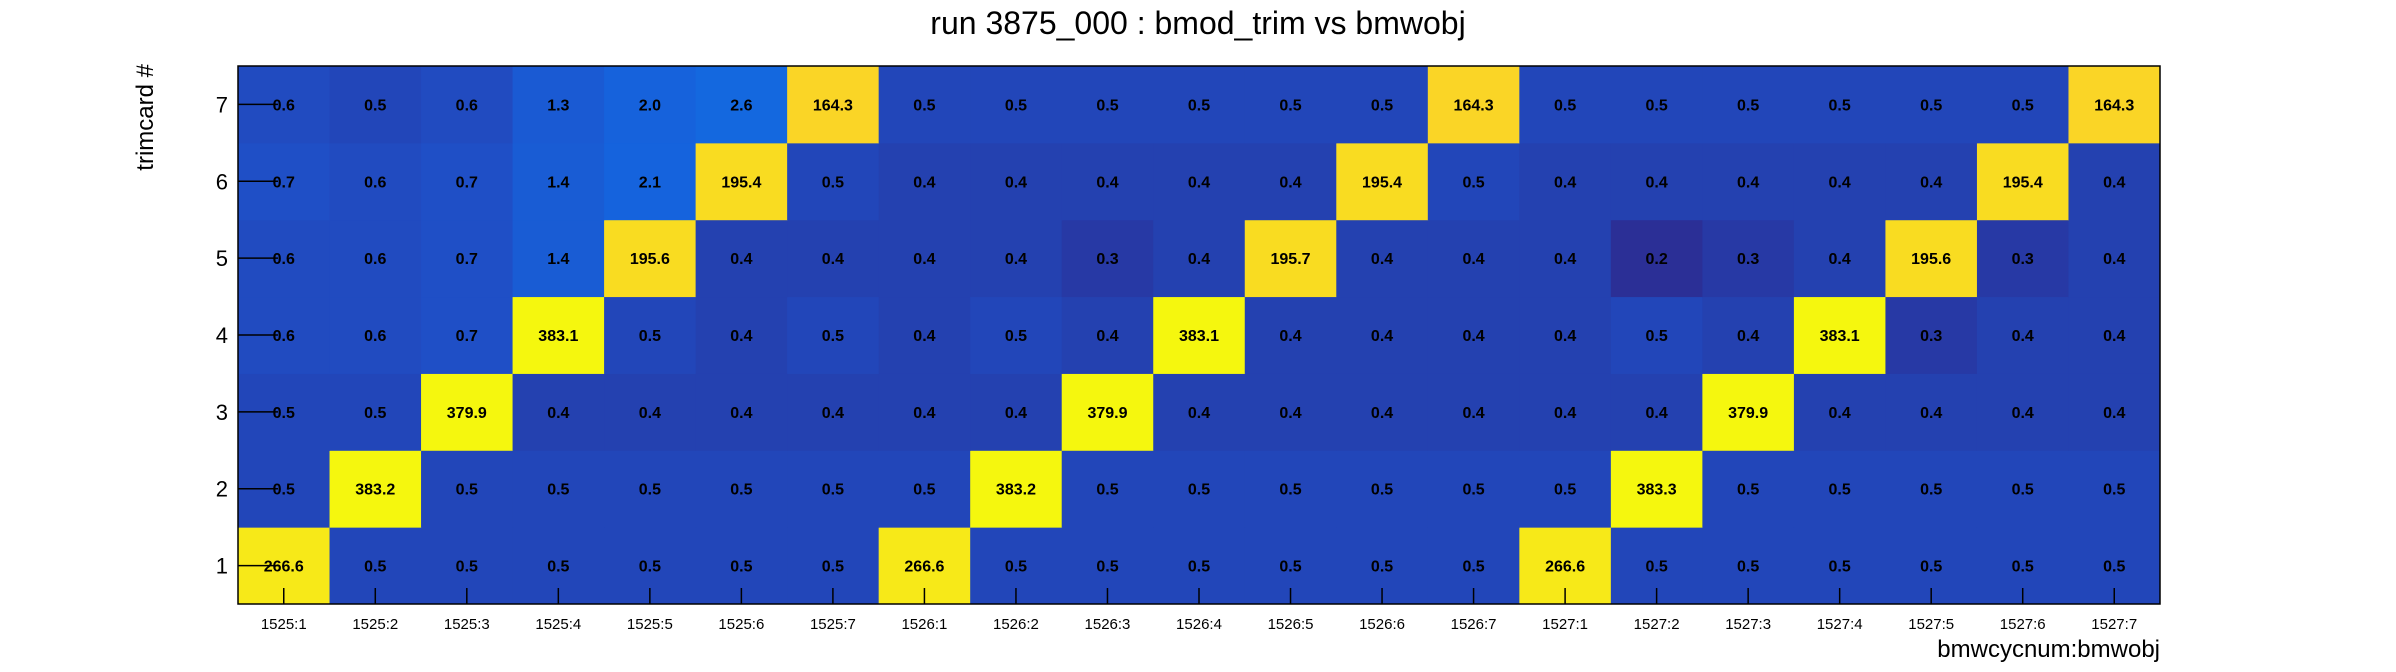 The width and height of the screenshot is (2396, 672). What do you see at coordinates (1840, 624) in the screenshot?
I see `x-tick-label: 1527:4` at bounding box center [1840, 624].